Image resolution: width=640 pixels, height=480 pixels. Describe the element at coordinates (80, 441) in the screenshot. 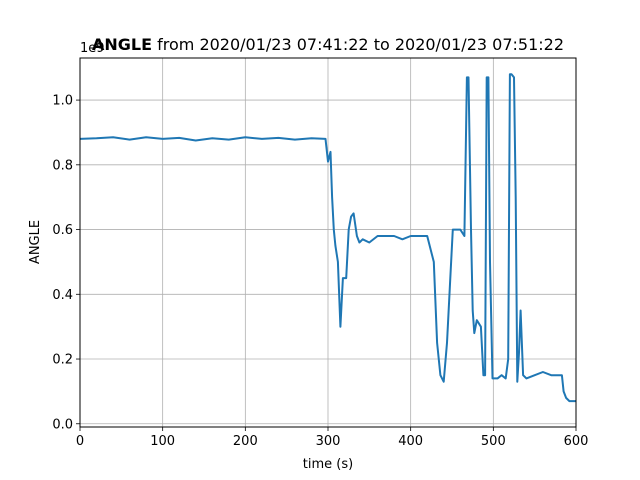

I see `x-tick-label: 0` at that location.